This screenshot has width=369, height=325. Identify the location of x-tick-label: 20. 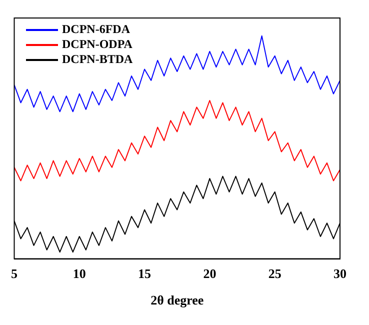
(209, 273).